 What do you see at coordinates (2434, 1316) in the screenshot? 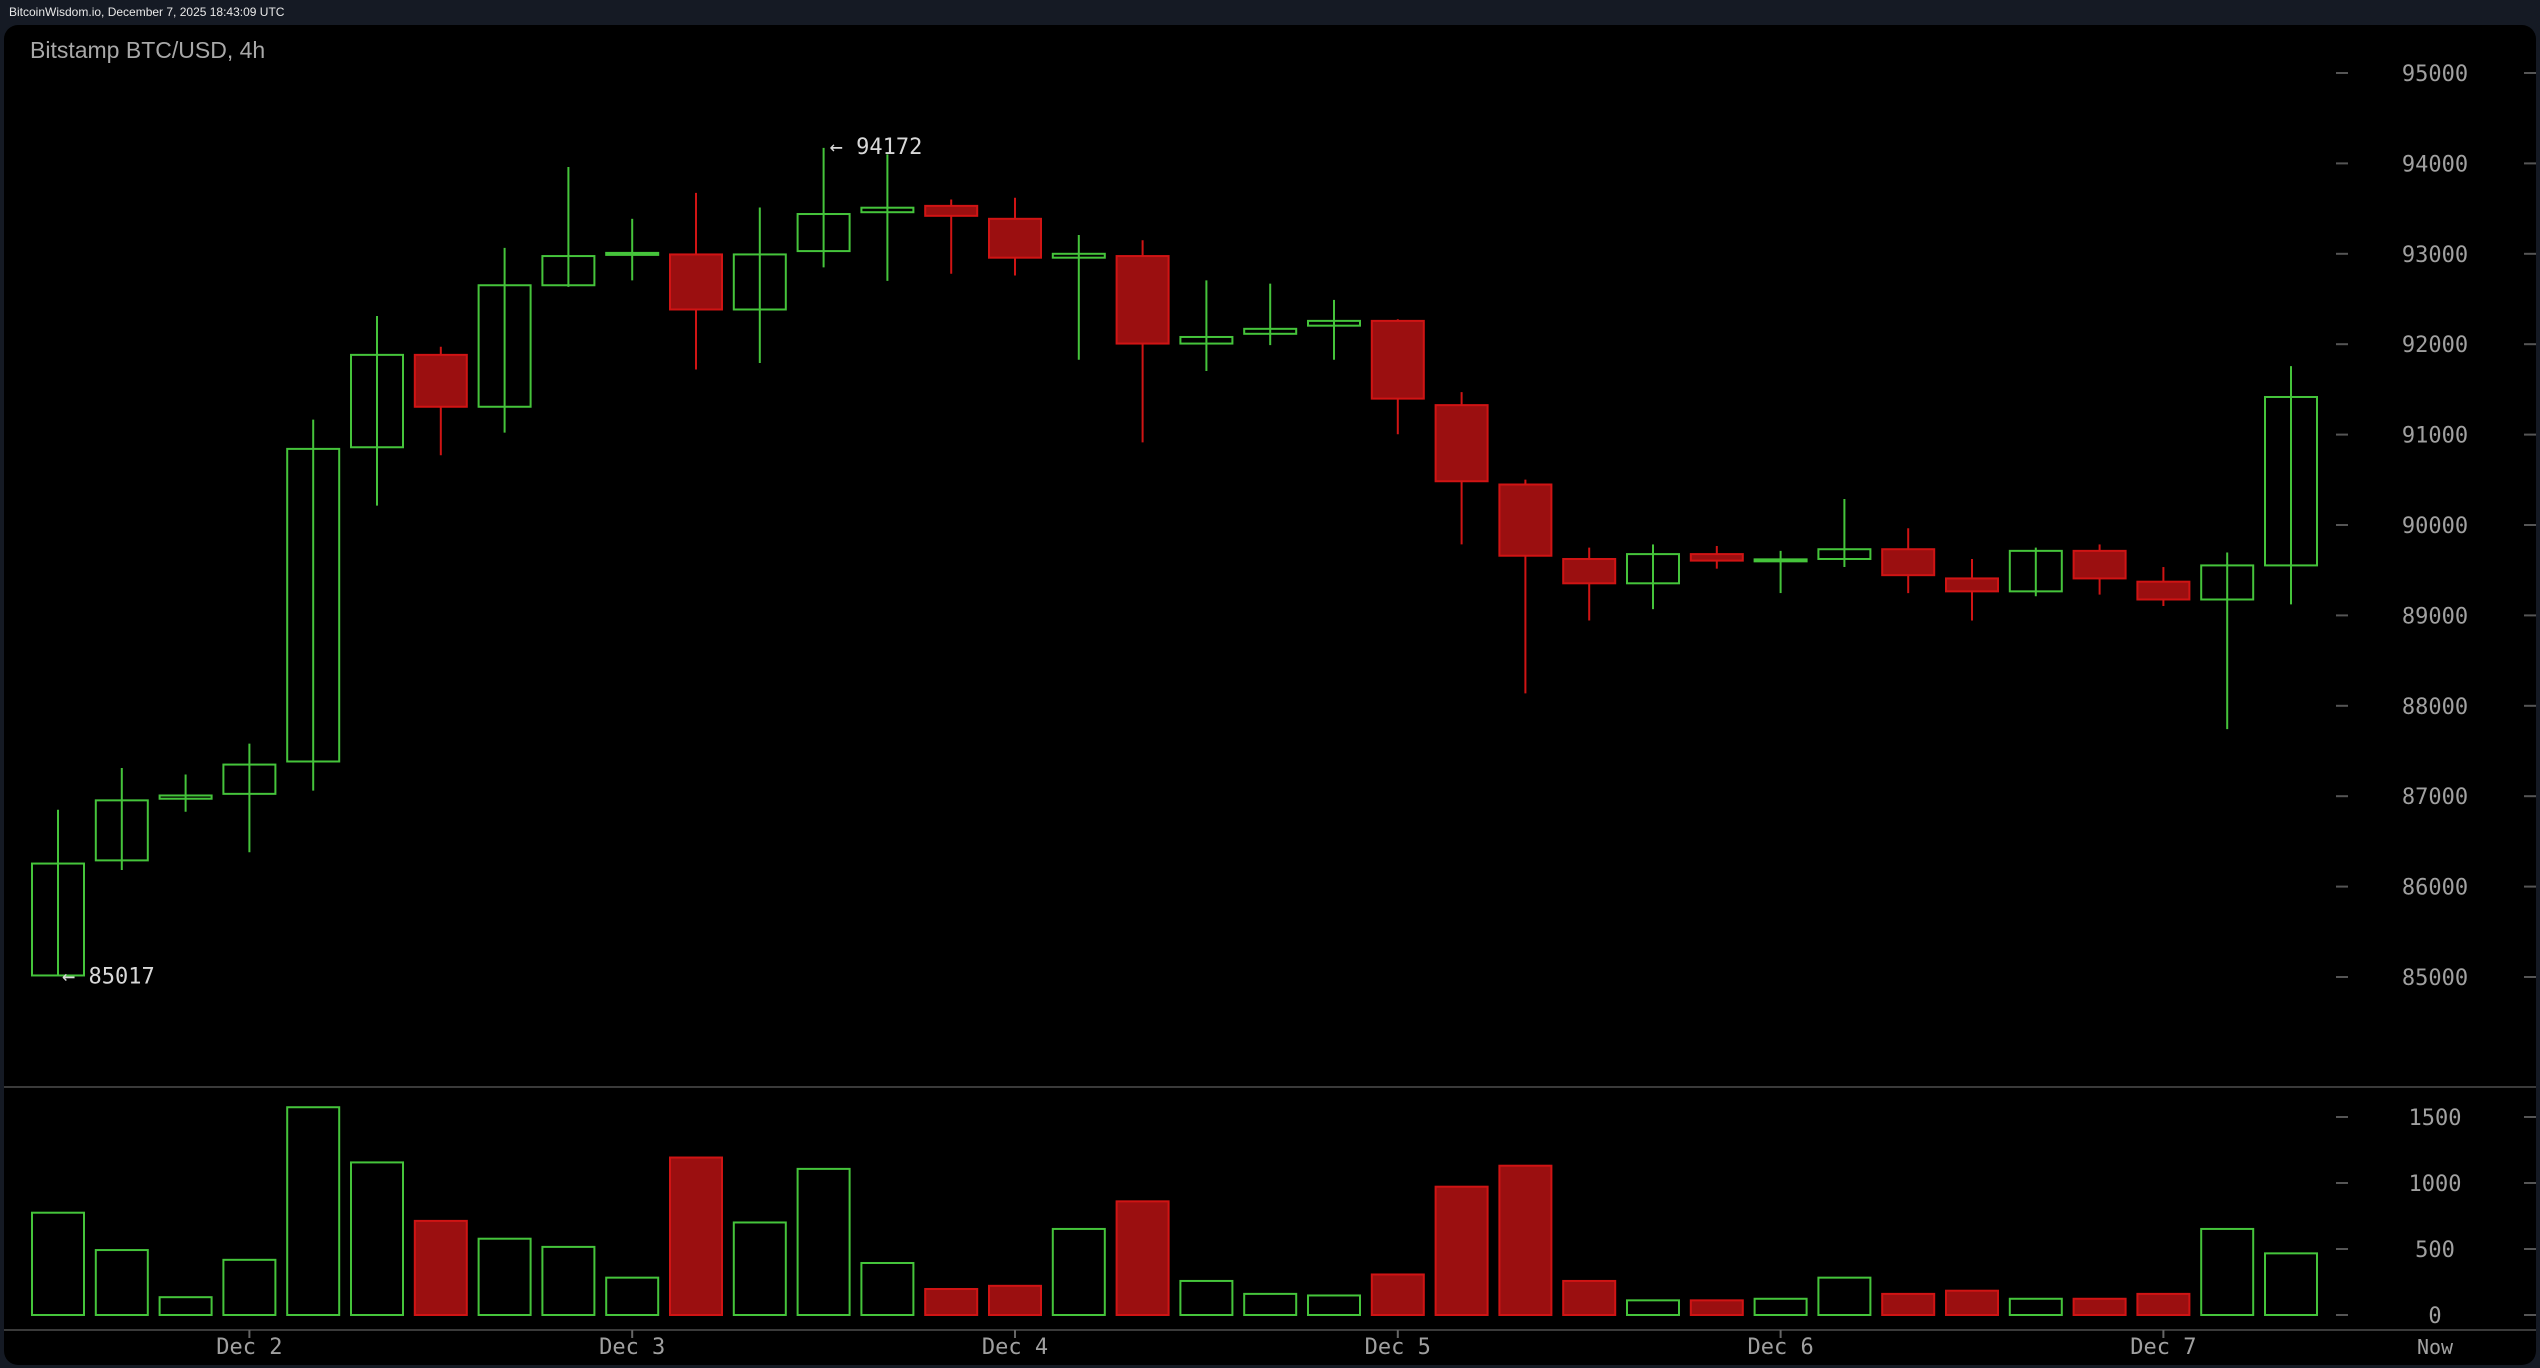
I see `volume-tick-label: 0` at bounding box center [2434, 1316].